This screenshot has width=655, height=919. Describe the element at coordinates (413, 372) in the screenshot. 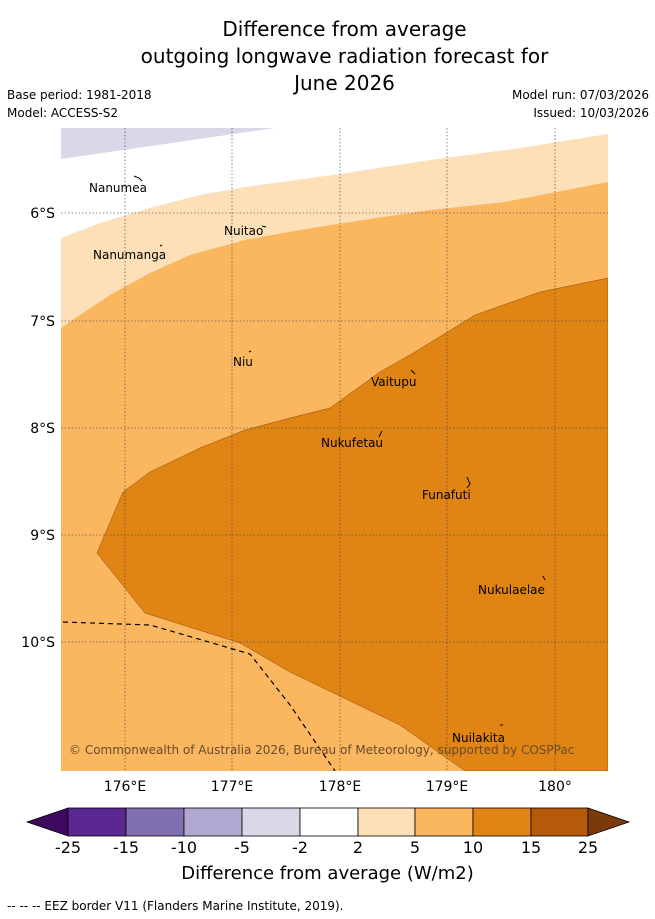

I see `island-shape-vaitupu` at that location.